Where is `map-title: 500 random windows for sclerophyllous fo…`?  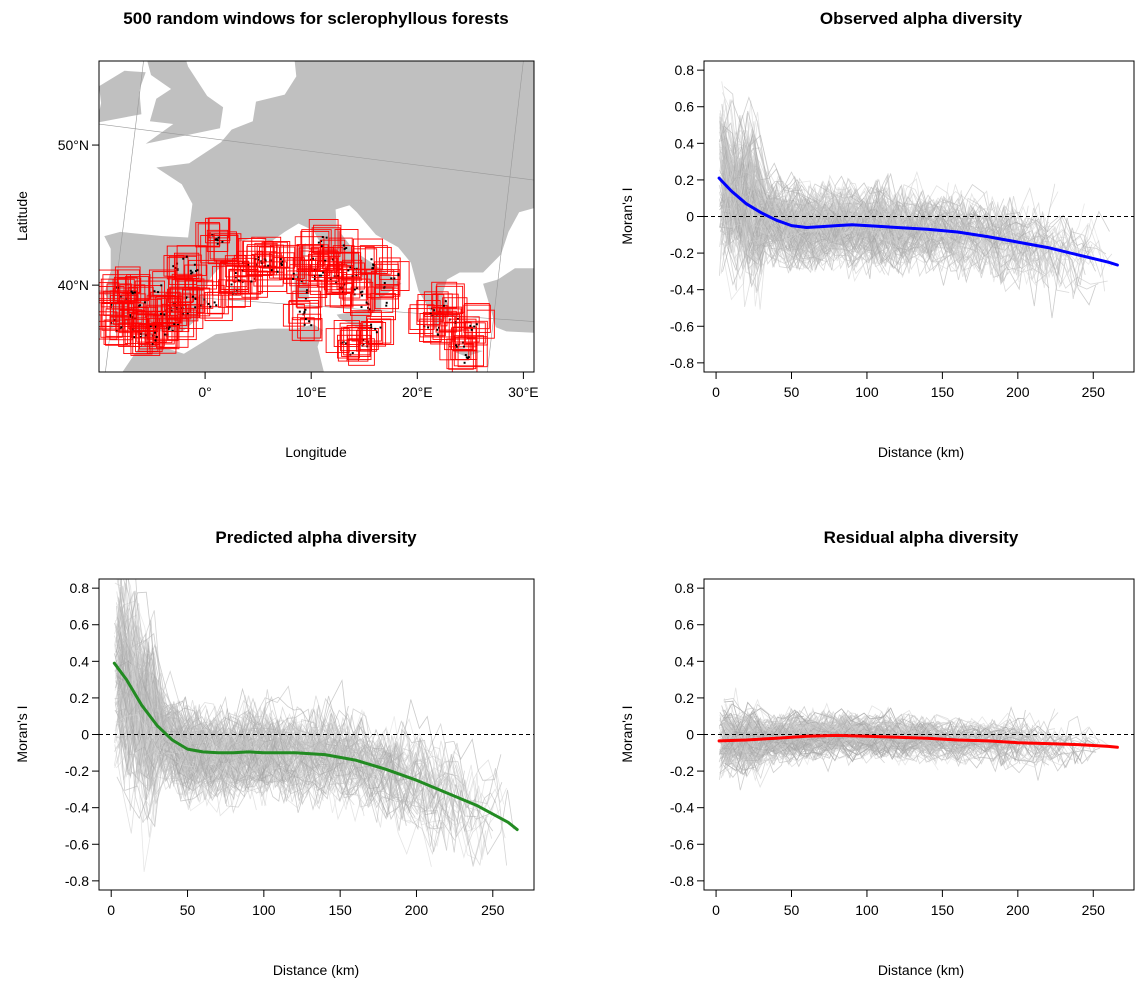
map-title: 500 random windows for sclerophyllous fo… is located at coordinates (315, 18).